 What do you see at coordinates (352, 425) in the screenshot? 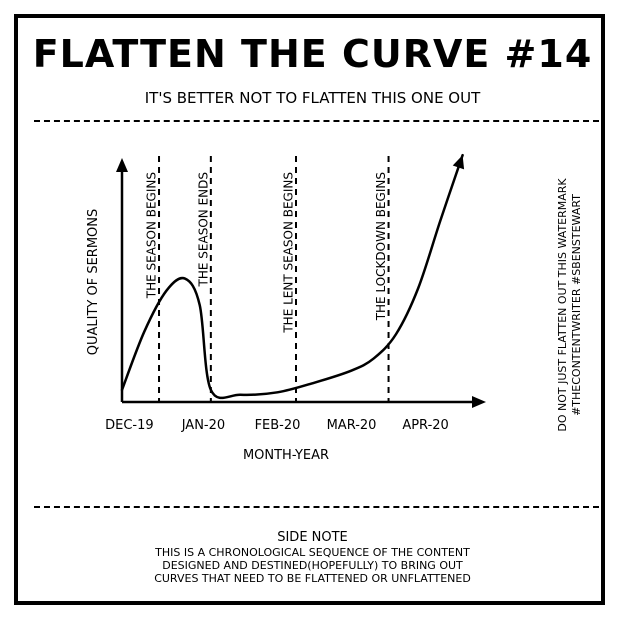
I see `x-tick-label: MAR-20` at bounding box center [352, 425].